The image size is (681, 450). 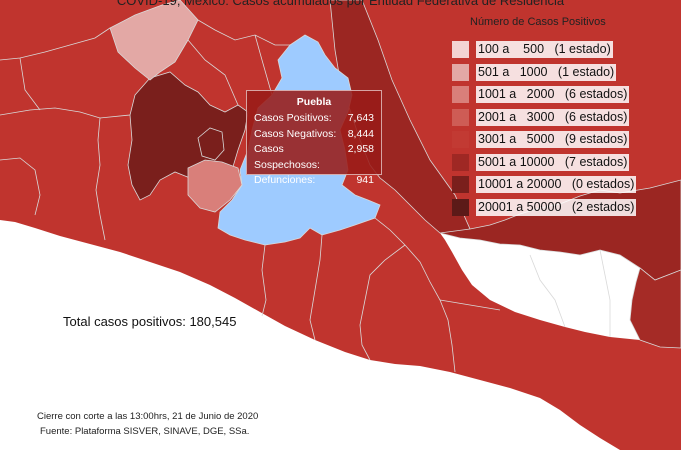 What do you see at coordinates (556, 184) in the screenshot?
I see `legend-label: 10001 a 20000 (0 estados)` at bounding box center [556, 184].